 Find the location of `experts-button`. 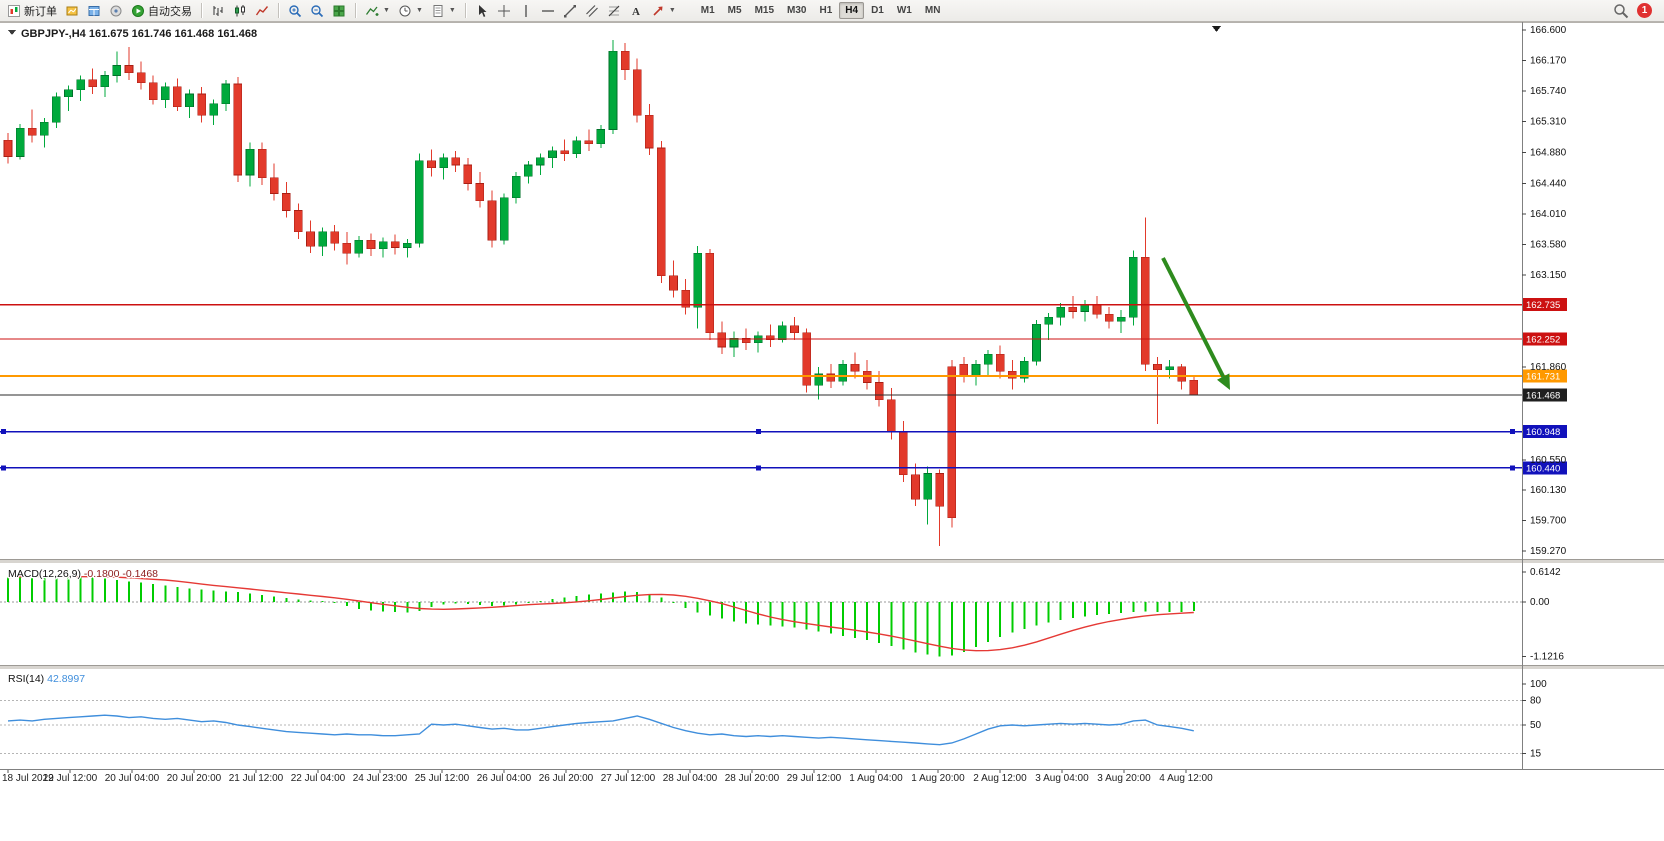

experts-button is located at coordinates (116, 11).